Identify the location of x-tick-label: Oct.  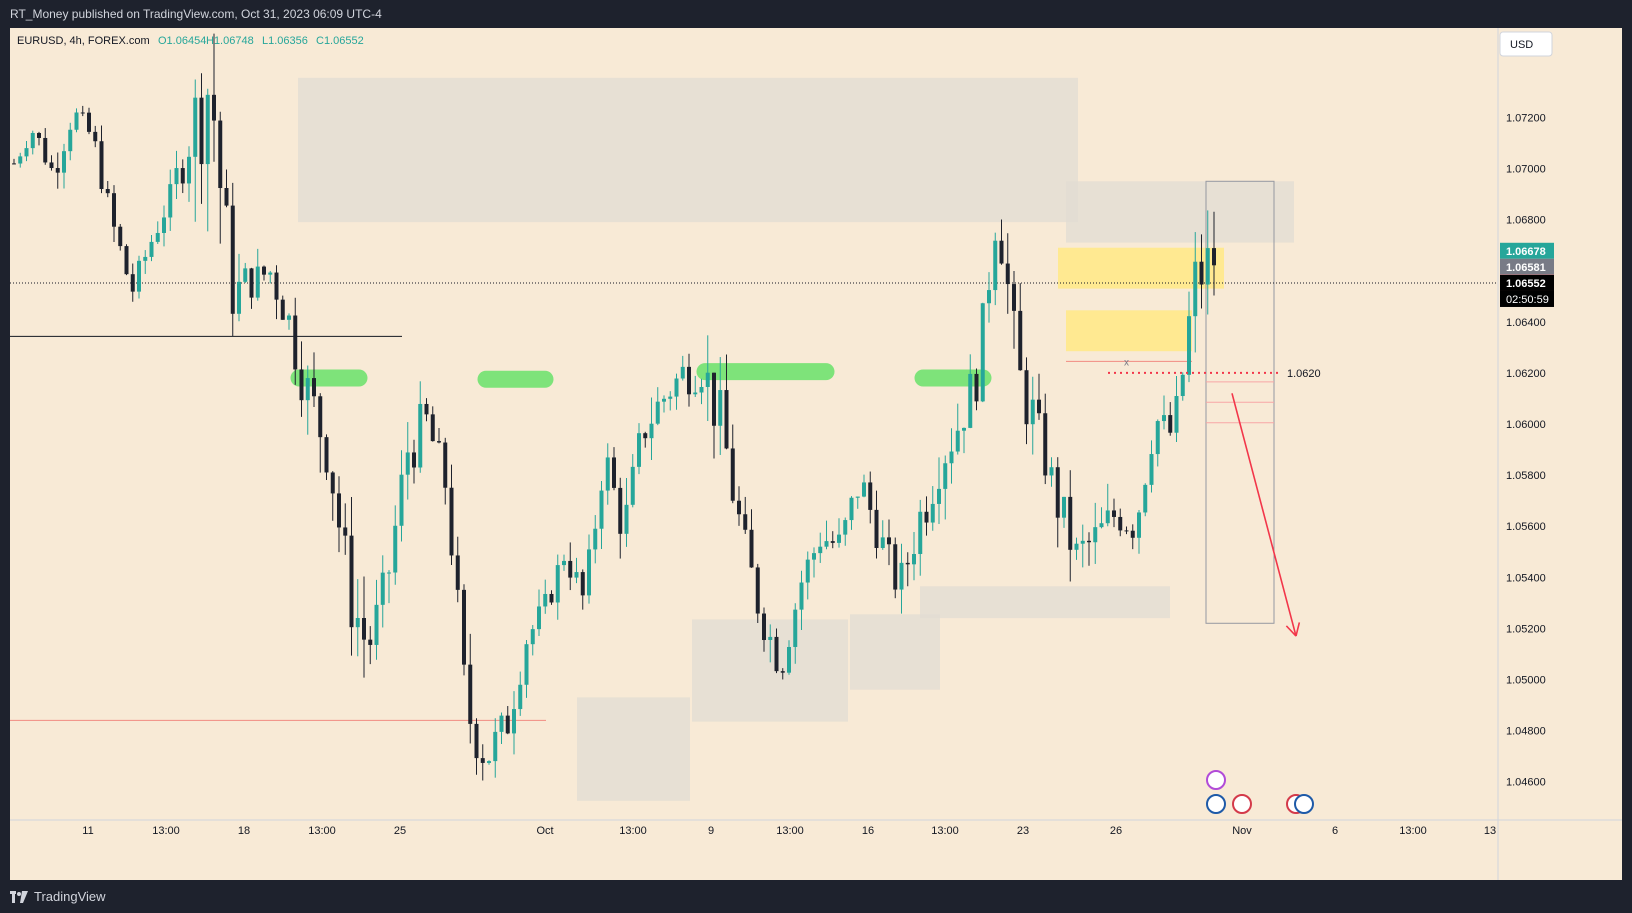
(544, 831).